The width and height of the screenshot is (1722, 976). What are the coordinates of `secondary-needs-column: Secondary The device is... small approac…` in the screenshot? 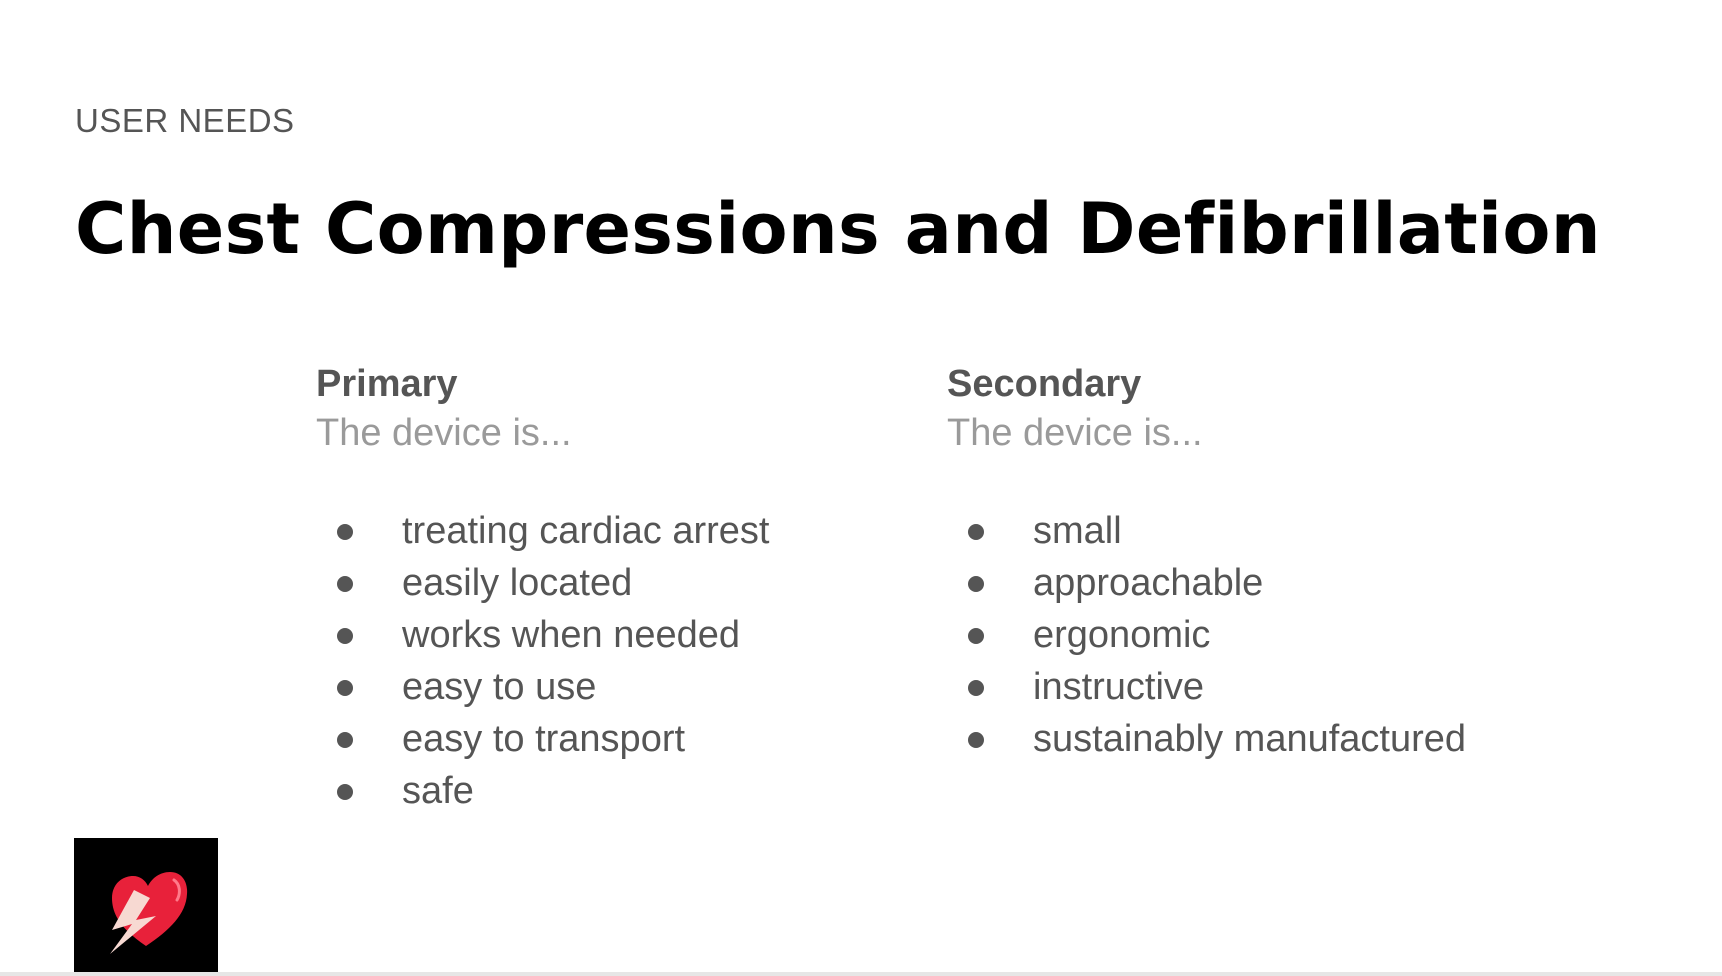 It's located at (1247, 560).